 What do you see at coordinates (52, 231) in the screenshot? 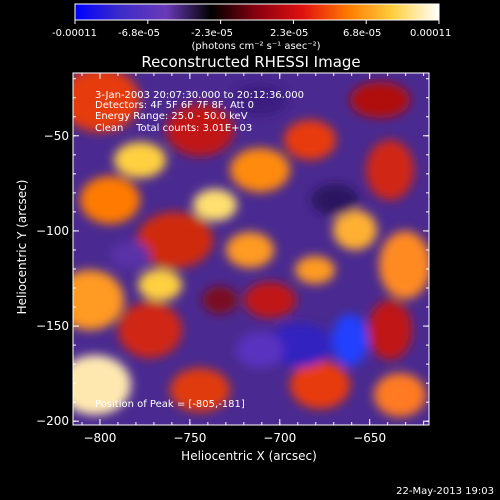
I see `y-tick-label: −100` at bounding box center [52, 231].